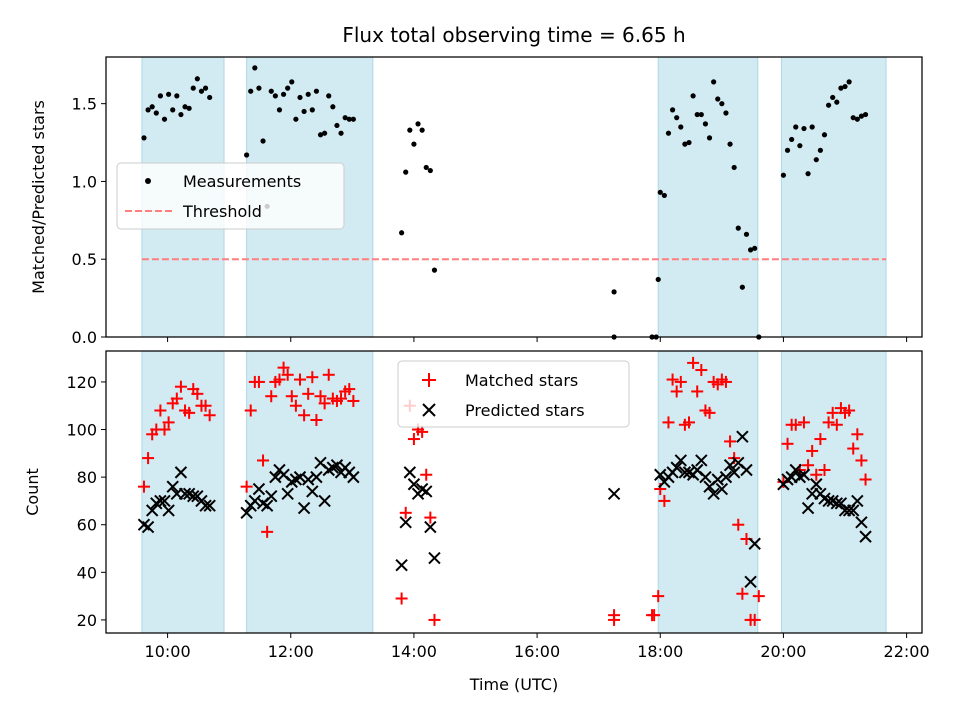  Describe the element at coordinates (230, 196) in the screenshot. I see `top-legend: Measurements Threshold` at that location.